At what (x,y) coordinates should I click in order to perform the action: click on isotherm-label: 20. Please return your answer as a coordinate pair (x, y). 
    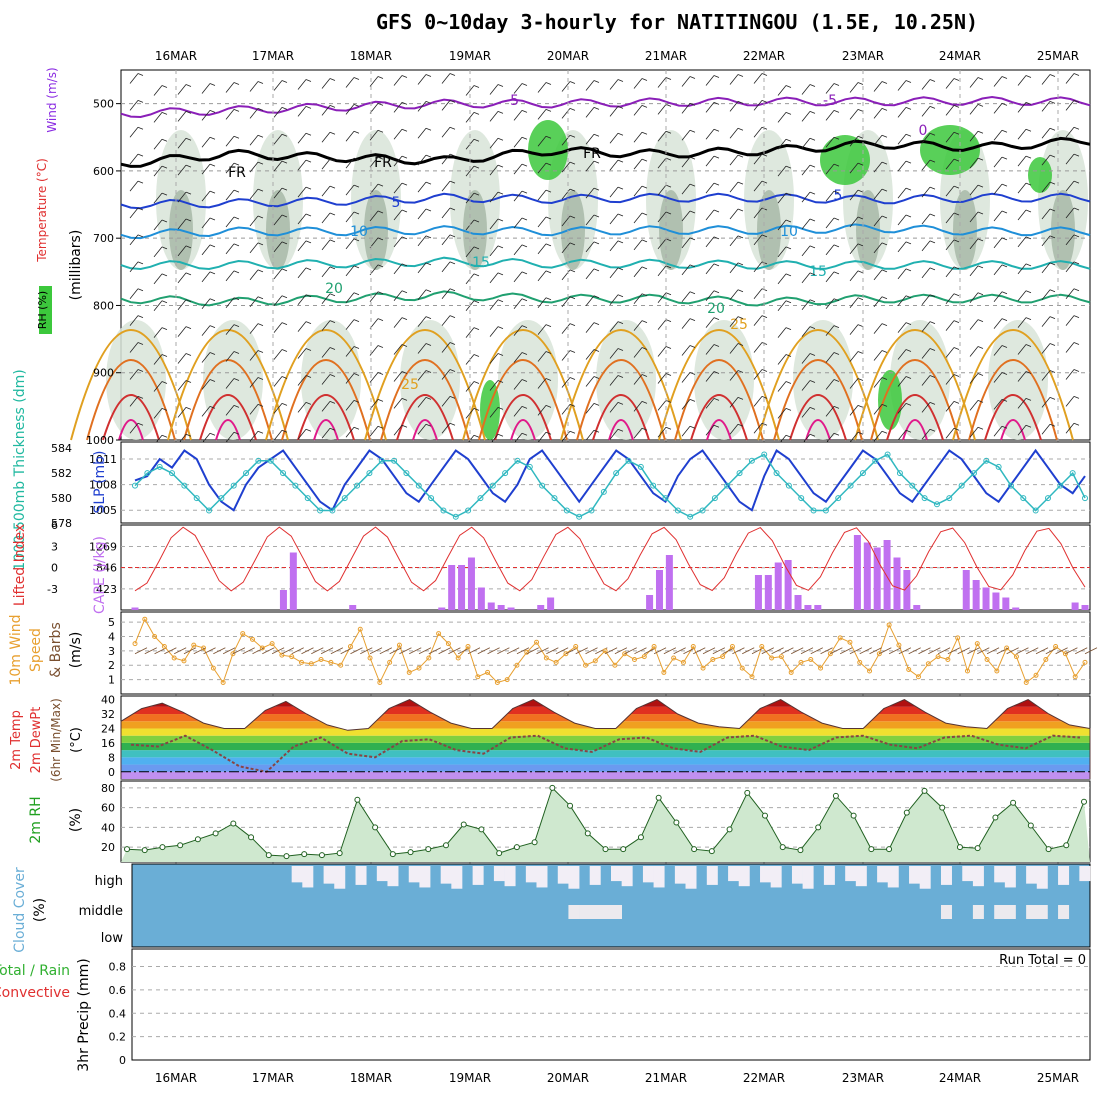
    Looking at the image, I should click on (334, 289).